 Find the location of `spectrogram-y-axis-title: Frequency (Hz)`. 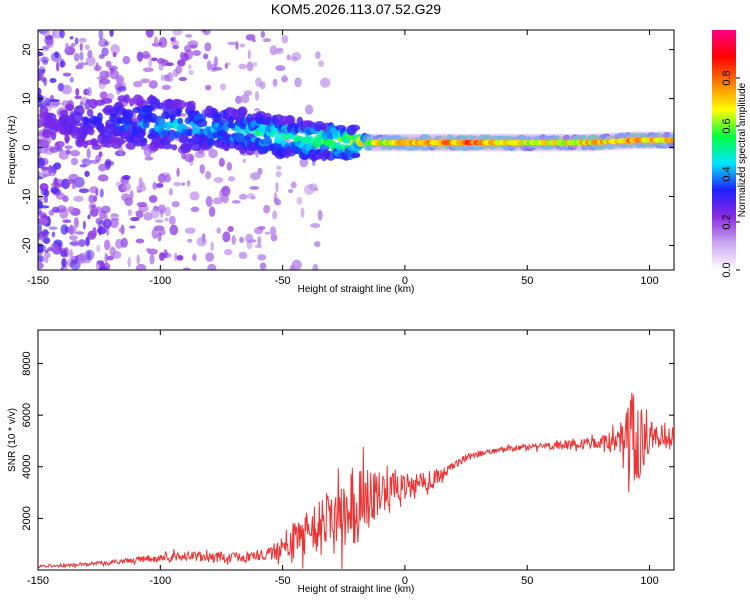

spectrogram-y-axis-title: Frequency (Hz) is located at coordinates (12, 150).